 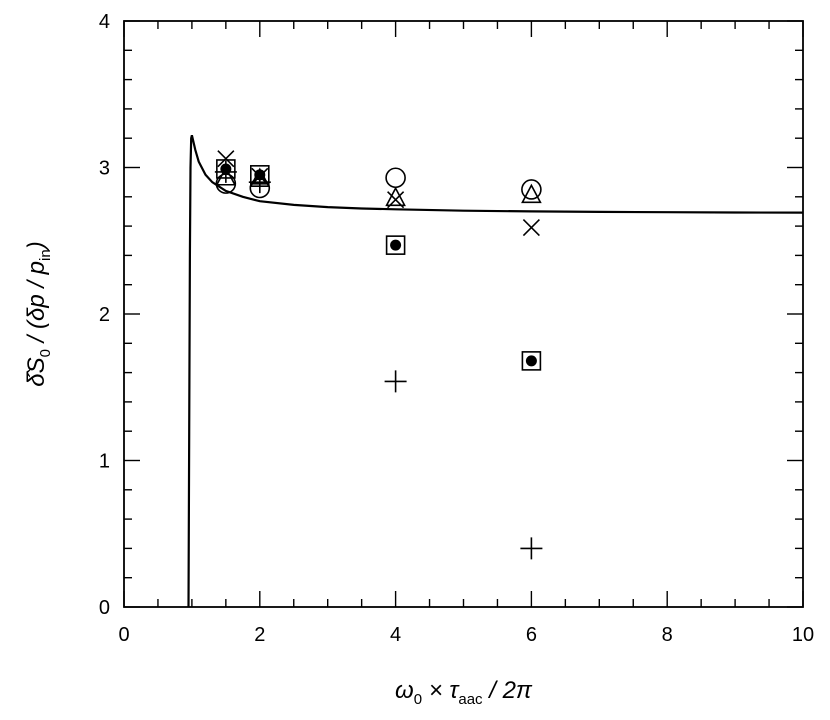 What do you see at coordinates (123, 635) in the screenshot?
I see `x-tick-label: 0` at bounding box center [123, 635].